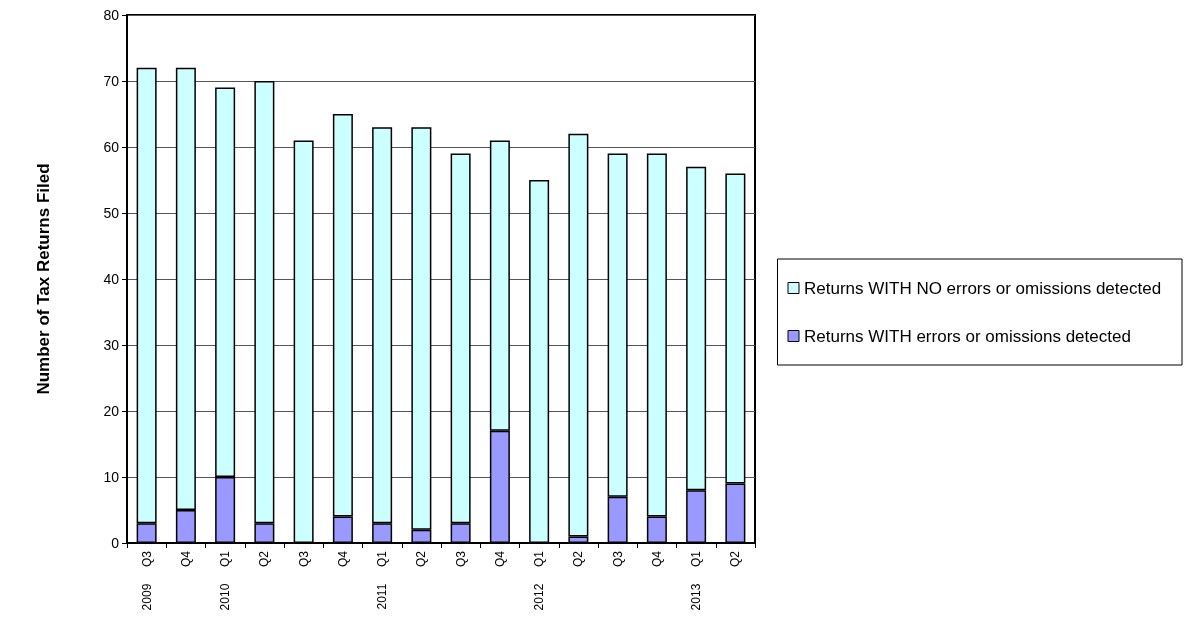  I want to click on y-axis-title: Number of Tax Returns Filed, so click(43, 279).